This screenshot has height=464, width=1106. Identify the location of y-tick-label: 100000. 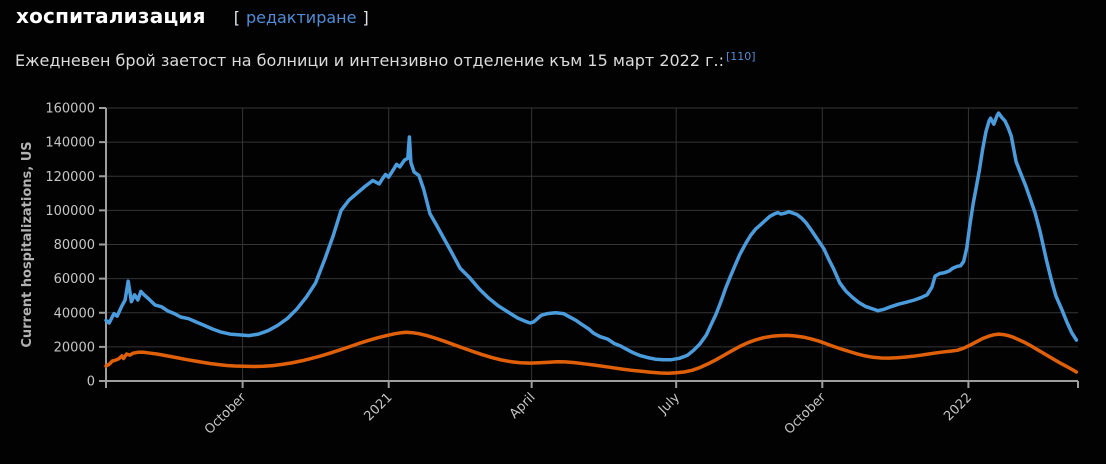
(70, 211).